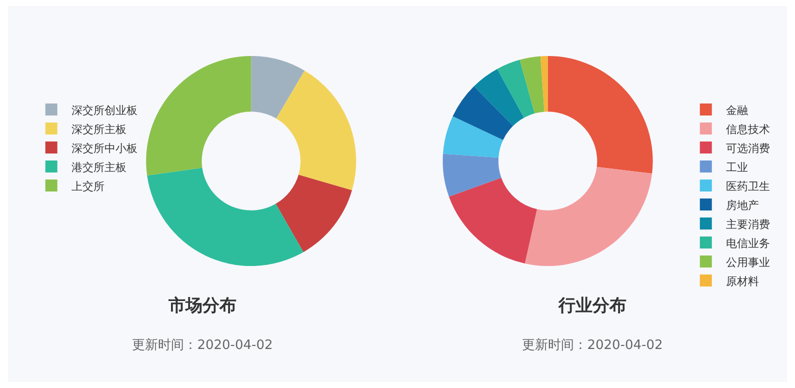 This screenshot has width=795, height=388. What do you see at coordinates (748, 224) in the screenshot?
I see `legend-label: 主要消费` at bounding box center [748, 224].